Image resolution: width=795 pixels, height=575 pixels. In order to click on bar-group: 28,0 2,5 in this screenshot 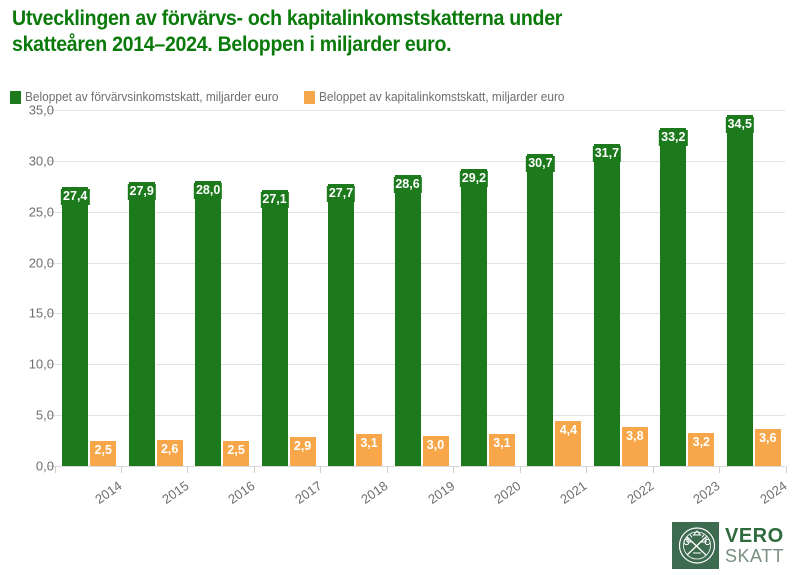, I will do `click(221, 288)`.